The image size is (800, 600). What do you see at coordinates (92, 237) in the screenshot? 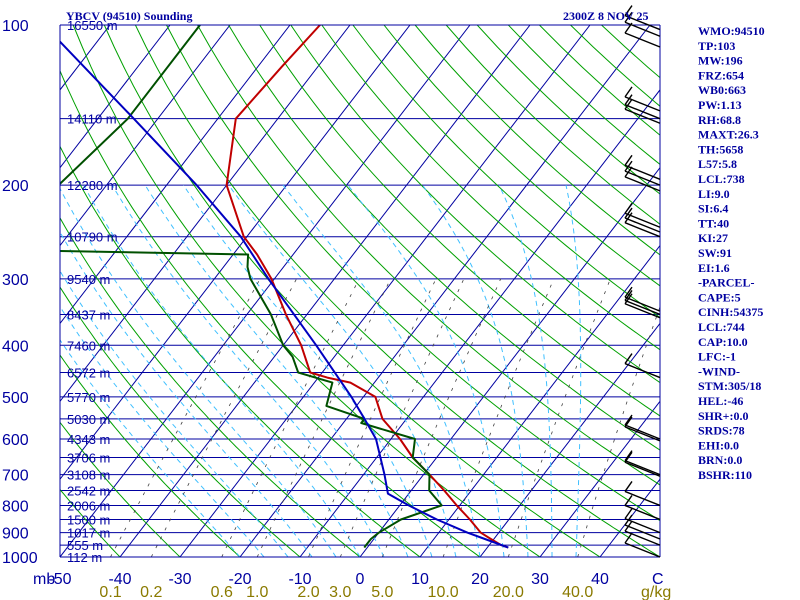
I see `height-label: 10790 m` at bounding box center [92, 237].